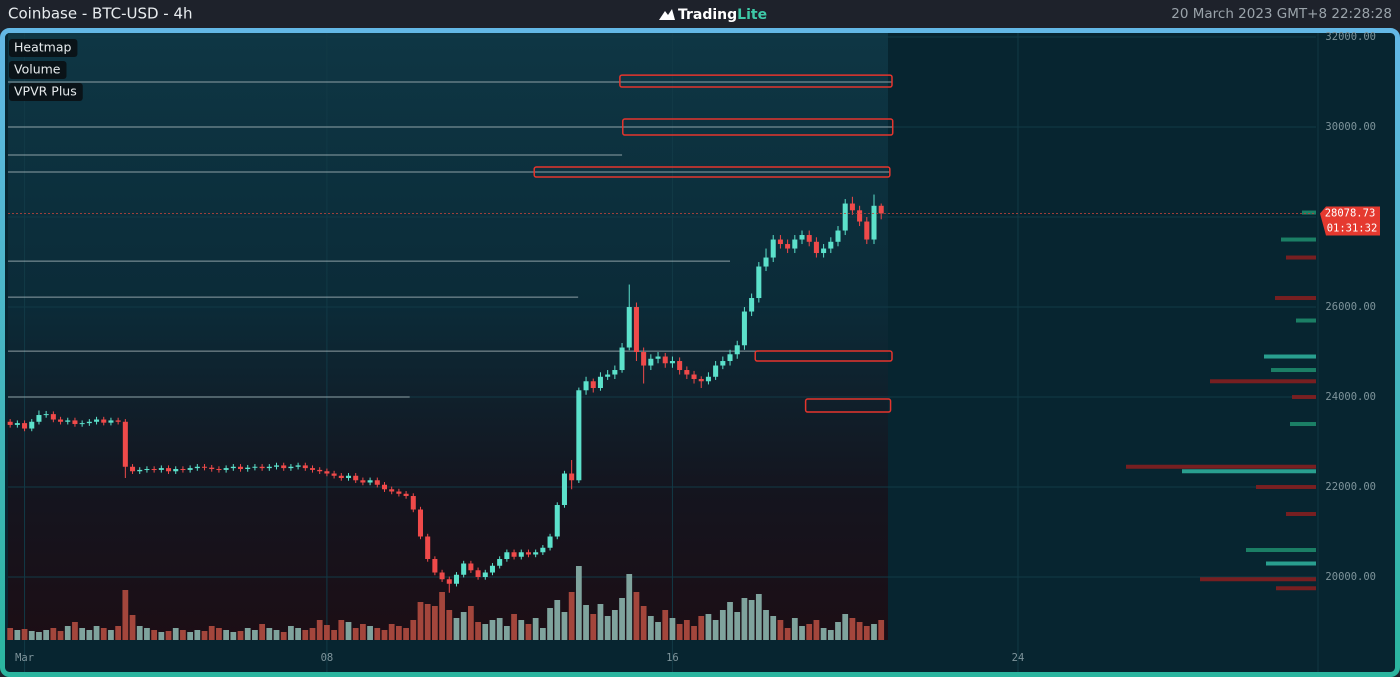 The height and width of the screenshot is (677, 1400). I want to click on x-tick-label: 16, so click(672, 658).